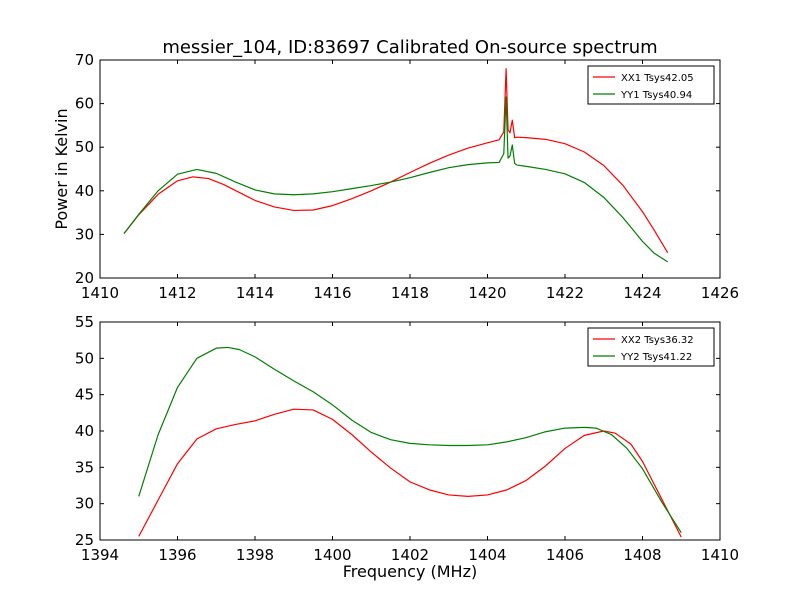 The image size is (800, 600). What do you see at coordinates (84, 467) in the screenshot?
I see `y-tick-label: 35` at bounding box center [84, 467].